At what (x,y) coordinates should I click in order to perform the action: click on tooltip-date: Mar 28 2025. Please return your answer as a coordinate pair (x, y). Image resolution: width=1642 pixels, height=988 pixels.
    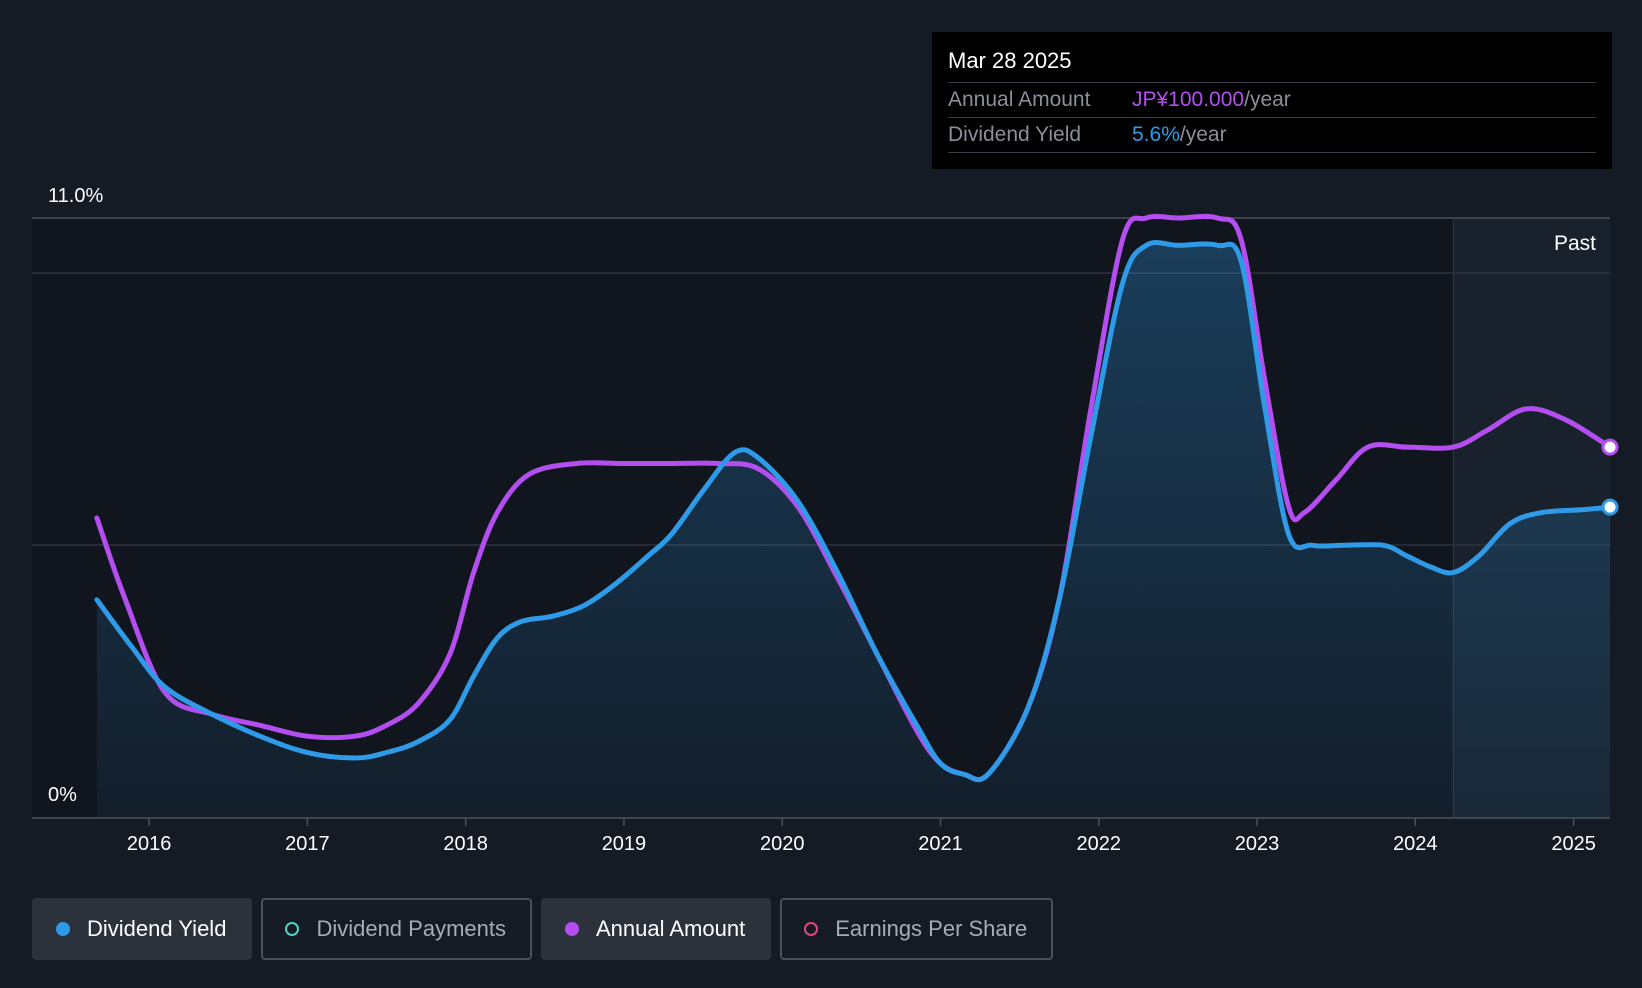
    Looking at the image, I should click on (1272, 57).